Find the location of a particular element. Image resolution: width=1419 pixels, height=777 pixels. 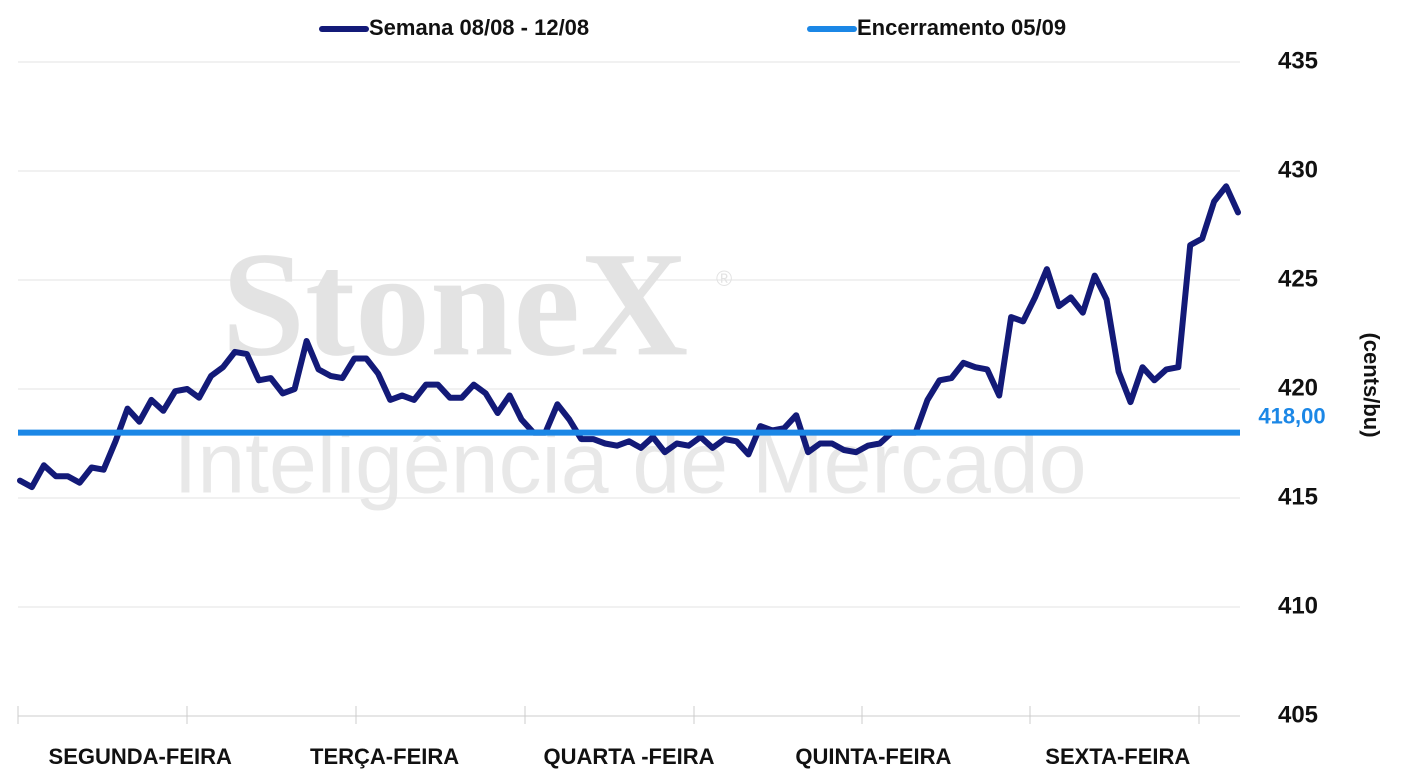

y-tick-label: 420 is located at coordinates (1298, 387).